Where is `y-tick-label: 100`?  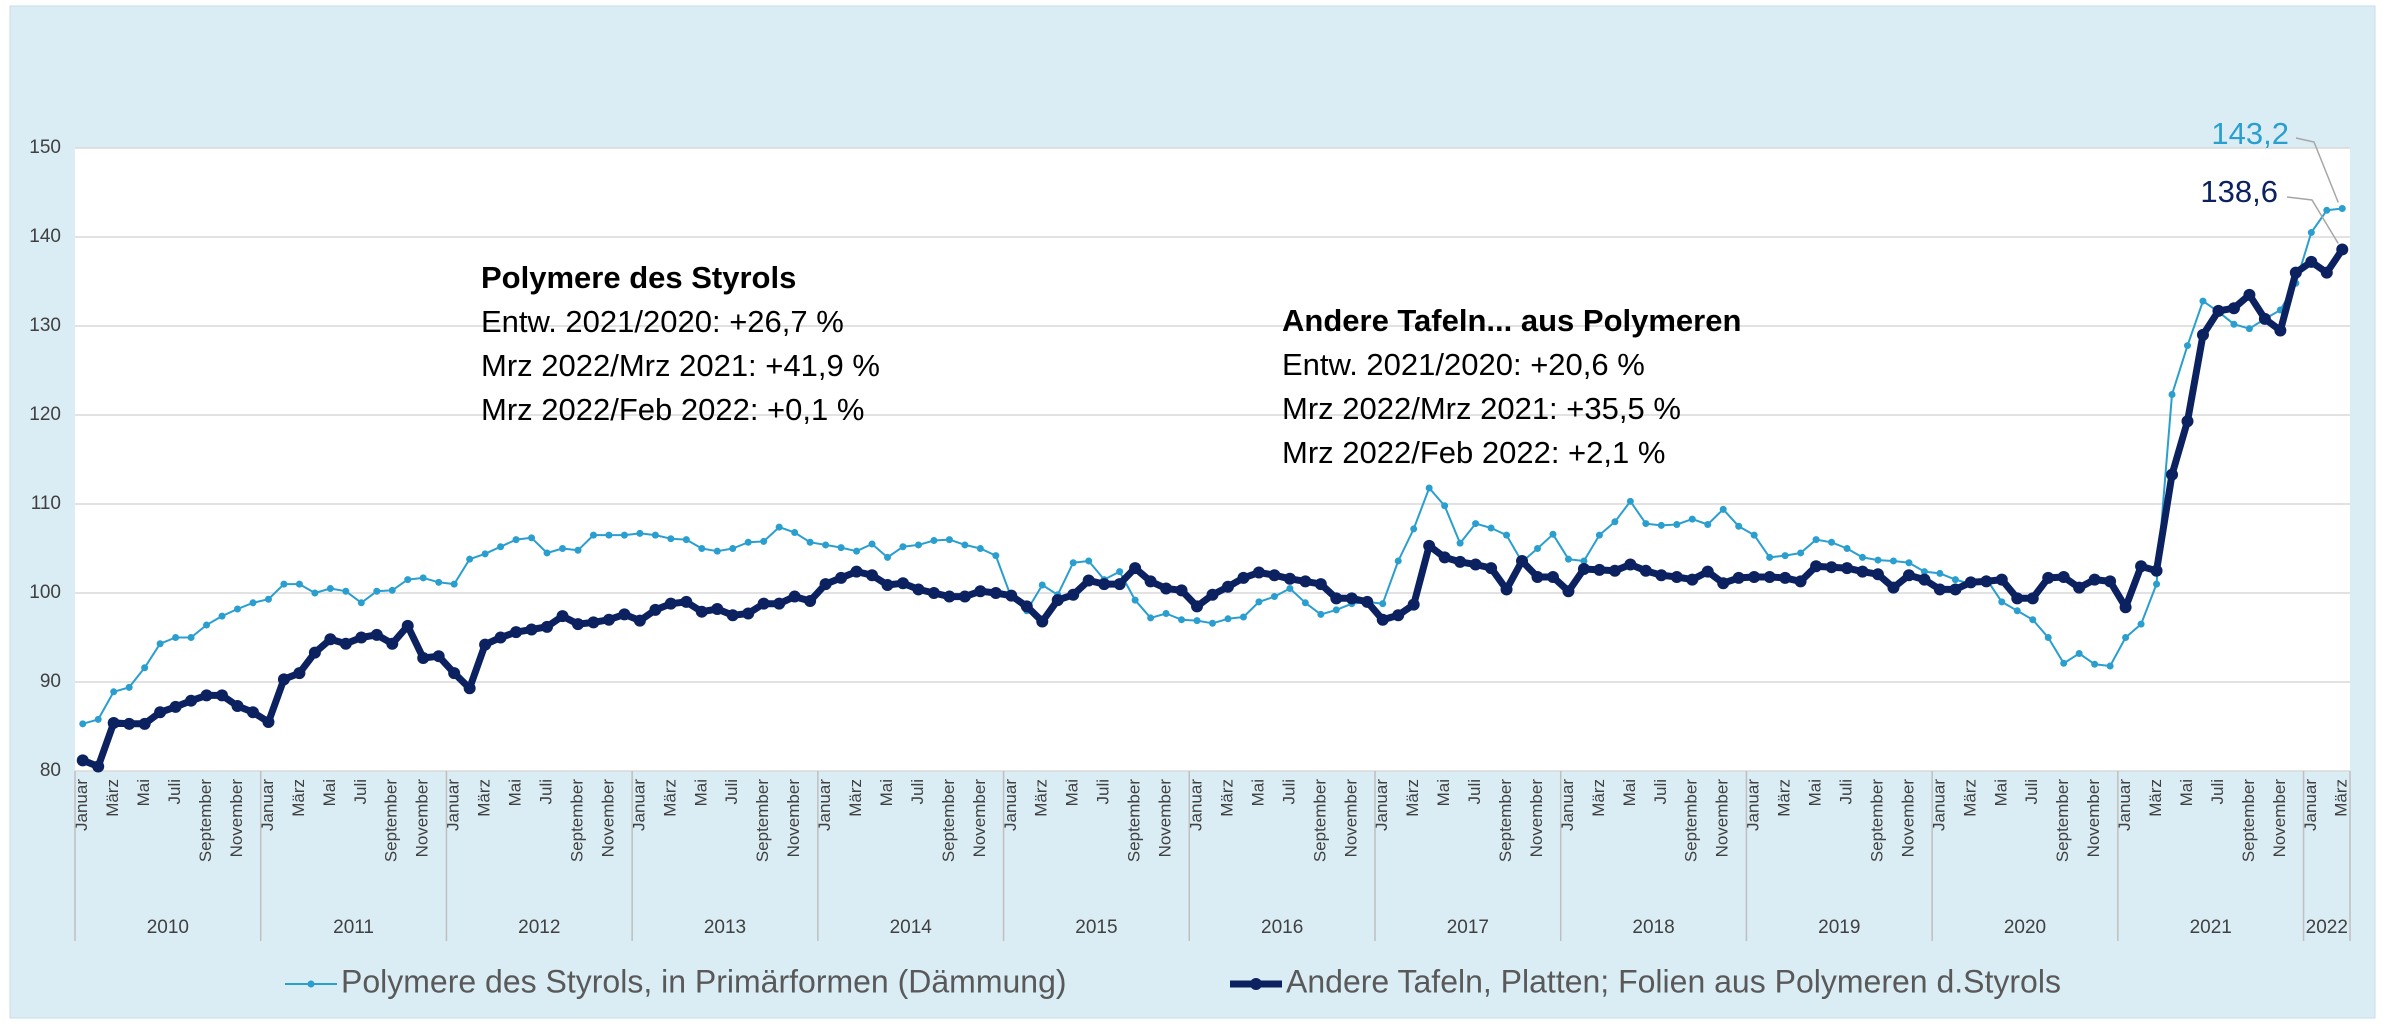
y-tick-label: 100 is located at coordinates (45, 592).